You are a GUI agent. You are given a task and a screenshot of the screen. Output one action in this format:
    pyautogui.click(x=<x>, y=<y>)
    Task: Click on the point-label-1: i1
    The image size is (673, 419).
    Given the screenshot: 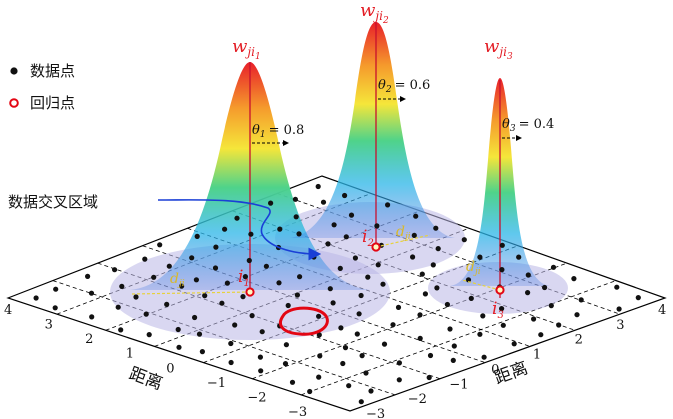 What is the action you would take?
    pyautogui.click(x=244, y=278)
    